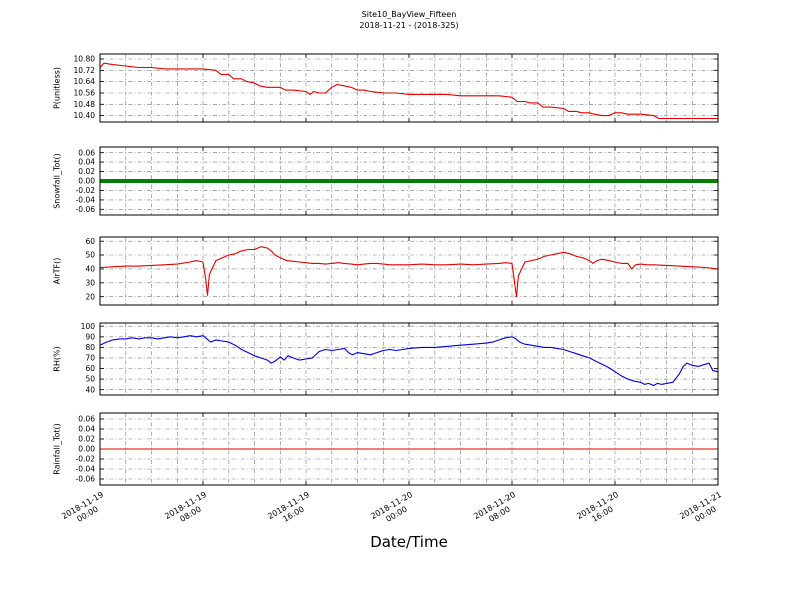  I want to click on y-tick-label: 100, so click(88, 326).